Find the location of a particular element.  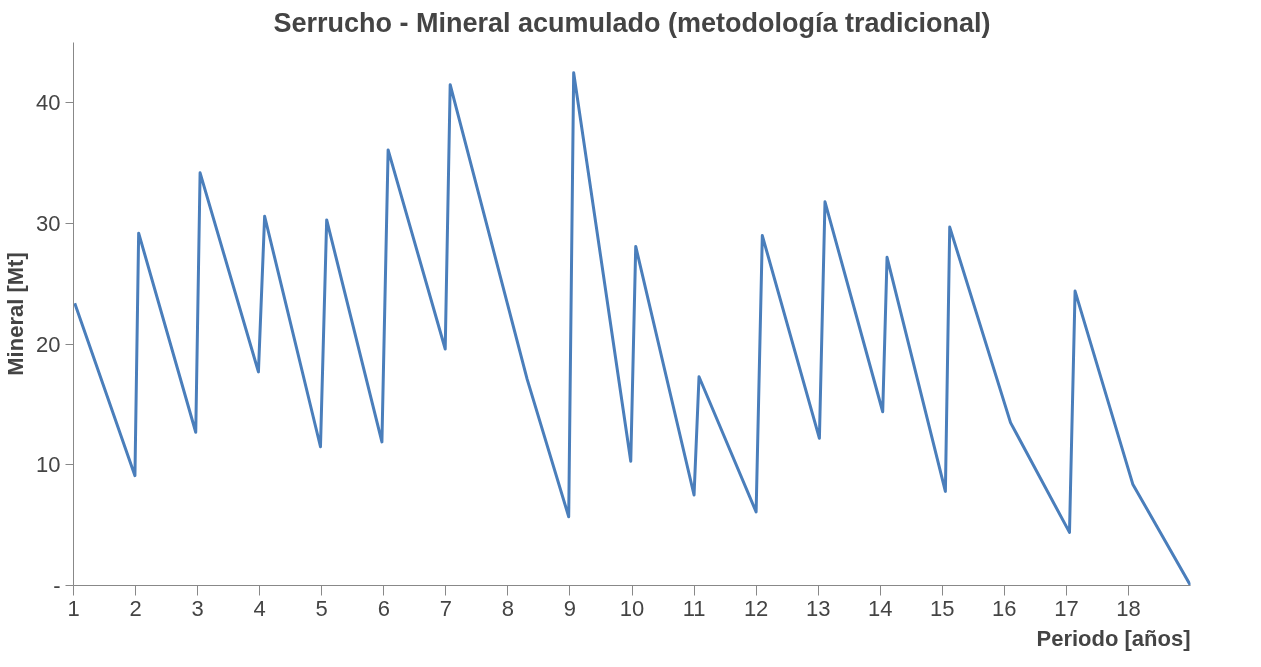

x-tick-label: 18 is located at coordinates (1128, 608).